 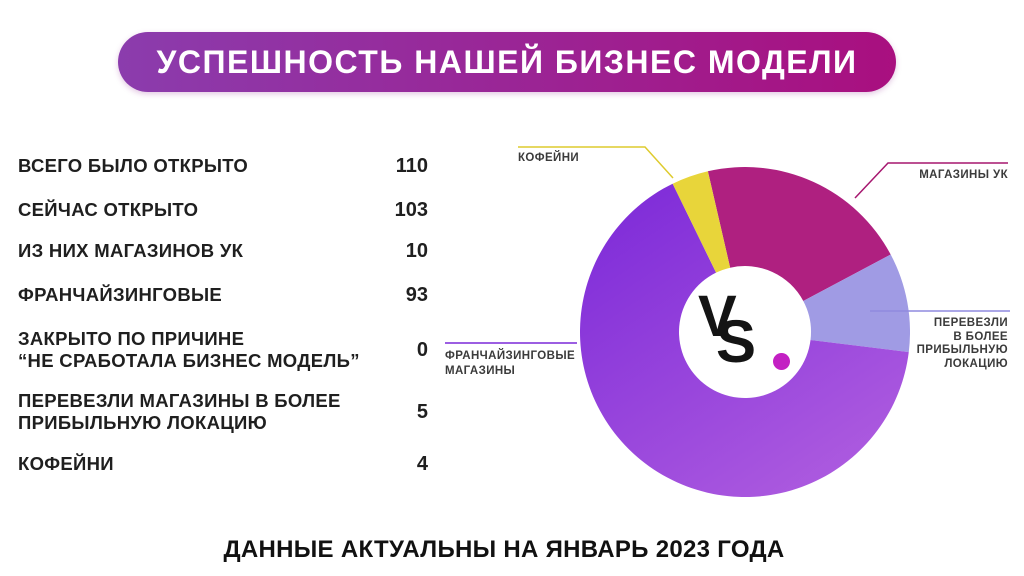 What do you see at coordinates (781, 361) in the screenshot?
I see `vs-logo-dot` at bounding box center [781, 361].